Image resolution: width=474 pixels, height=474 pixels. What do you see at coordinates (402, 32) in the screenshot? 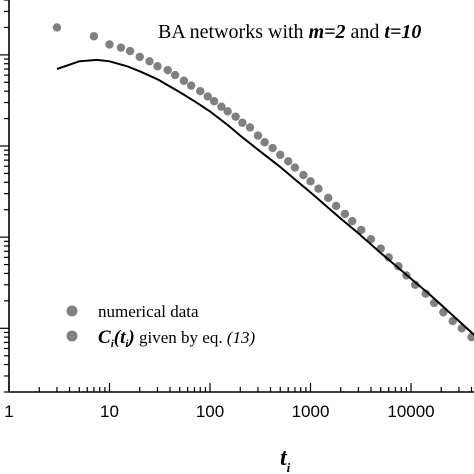
I see `title-t: t=10` at bounding box center [402, 32].